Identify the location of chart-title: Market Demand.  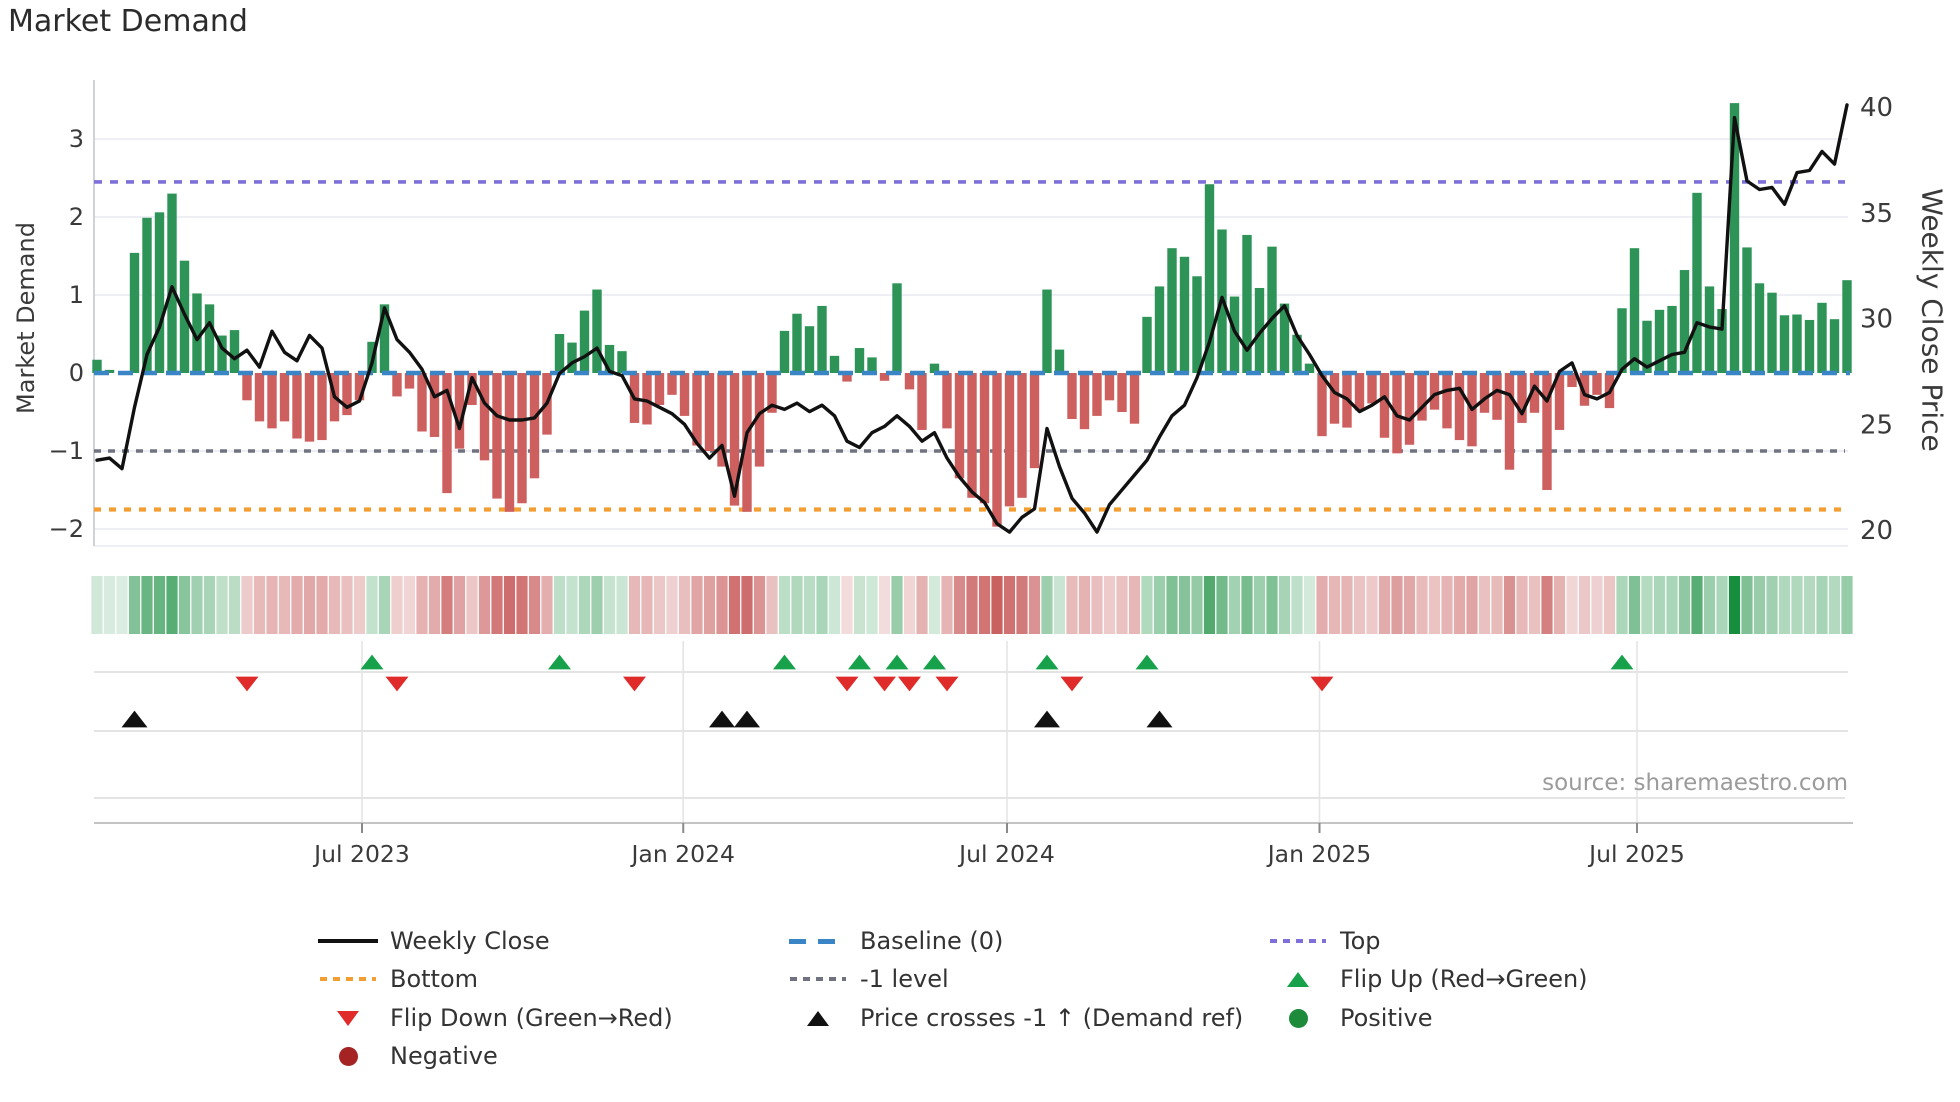
(128, 21).